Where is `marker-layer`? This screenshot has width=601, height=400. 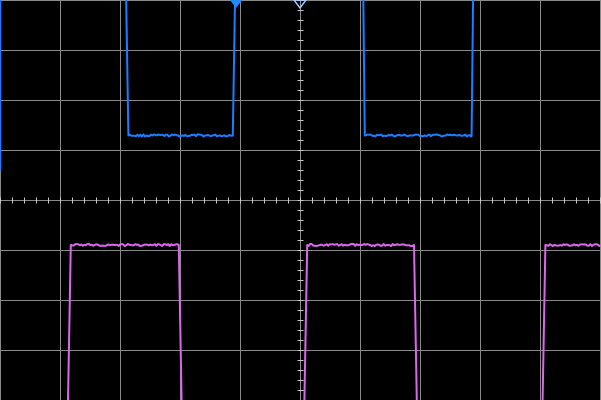 marker-layer is located at coordinates (268, 5).